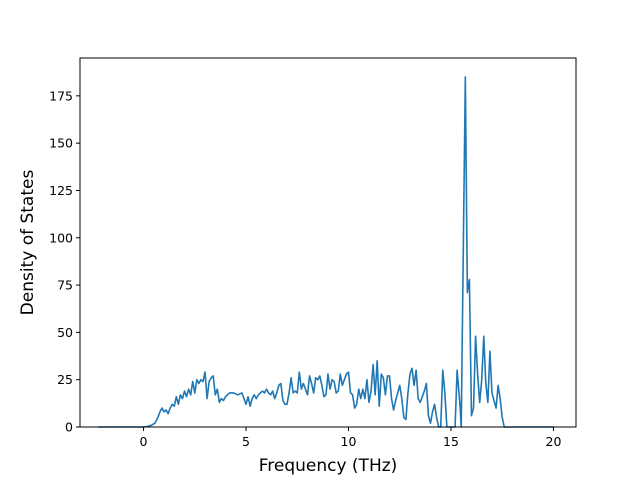 This screenshot has height=480, width=640. What do you see at coordinates (65, 285) in the screenshot?
I see `y-tick-label: 75` at bounding box center [65, 285].